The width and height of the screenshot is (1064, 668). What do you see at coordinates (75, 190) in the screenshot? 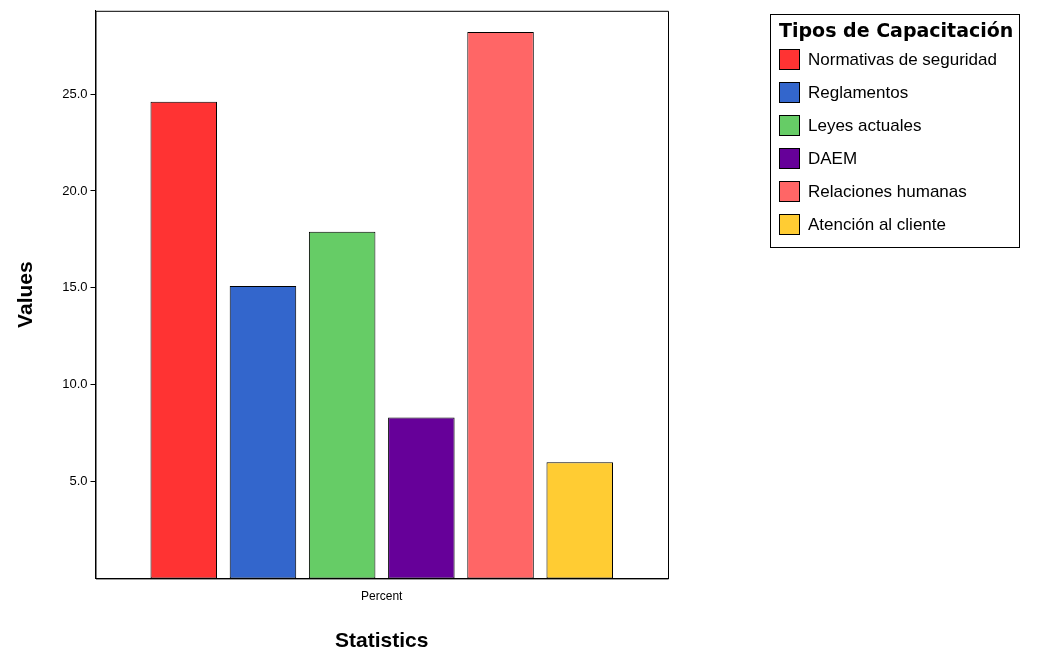
I see `y-tick-label: 20.0` at bounding box center [75, 190].